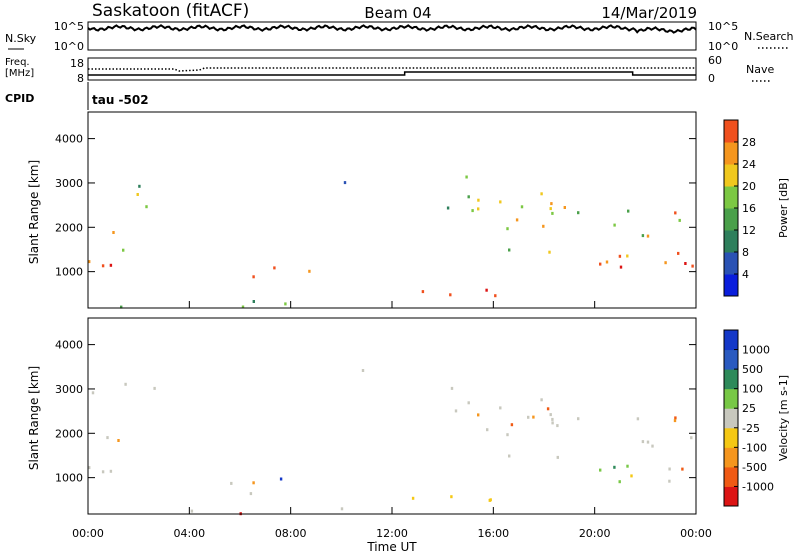  What do you see at coordinates (120, 100) in the screenshot?
I see `cpid-text: tau -502` at bounding box center [120, 100].